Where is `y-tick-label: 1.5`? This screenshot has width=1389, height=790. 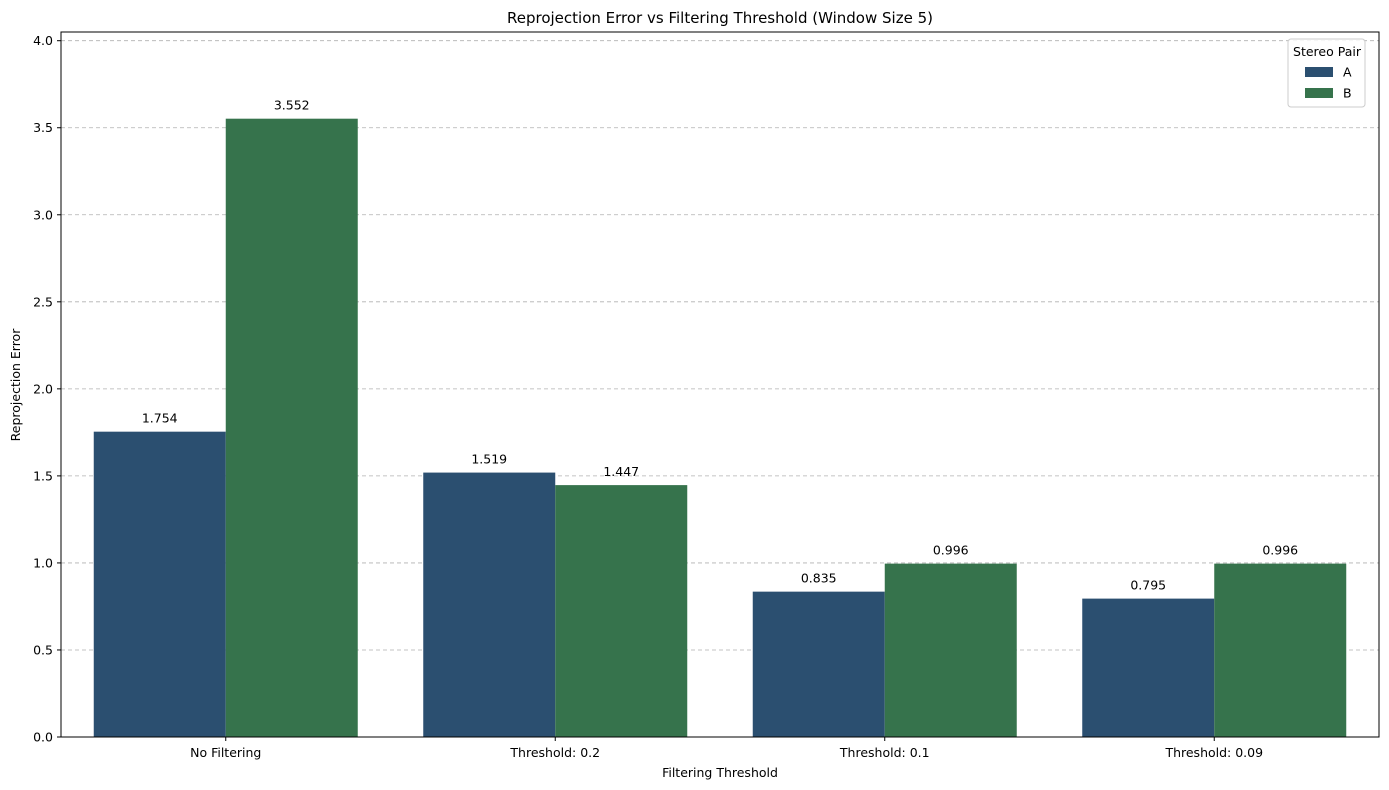
y-tick-label: 1.5 is located at coordinates (43, 475).